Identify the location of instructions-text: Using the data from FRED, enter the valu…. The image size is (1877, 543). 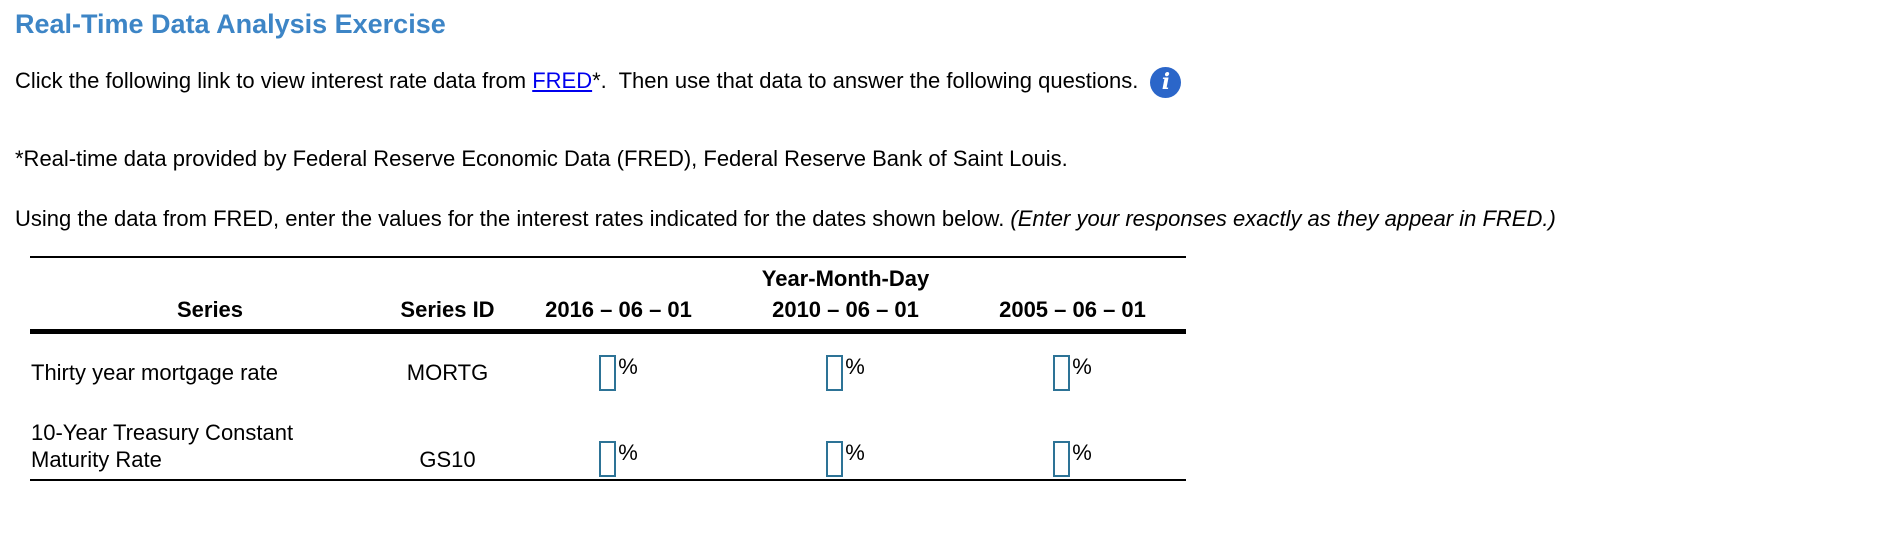
(513, 218).